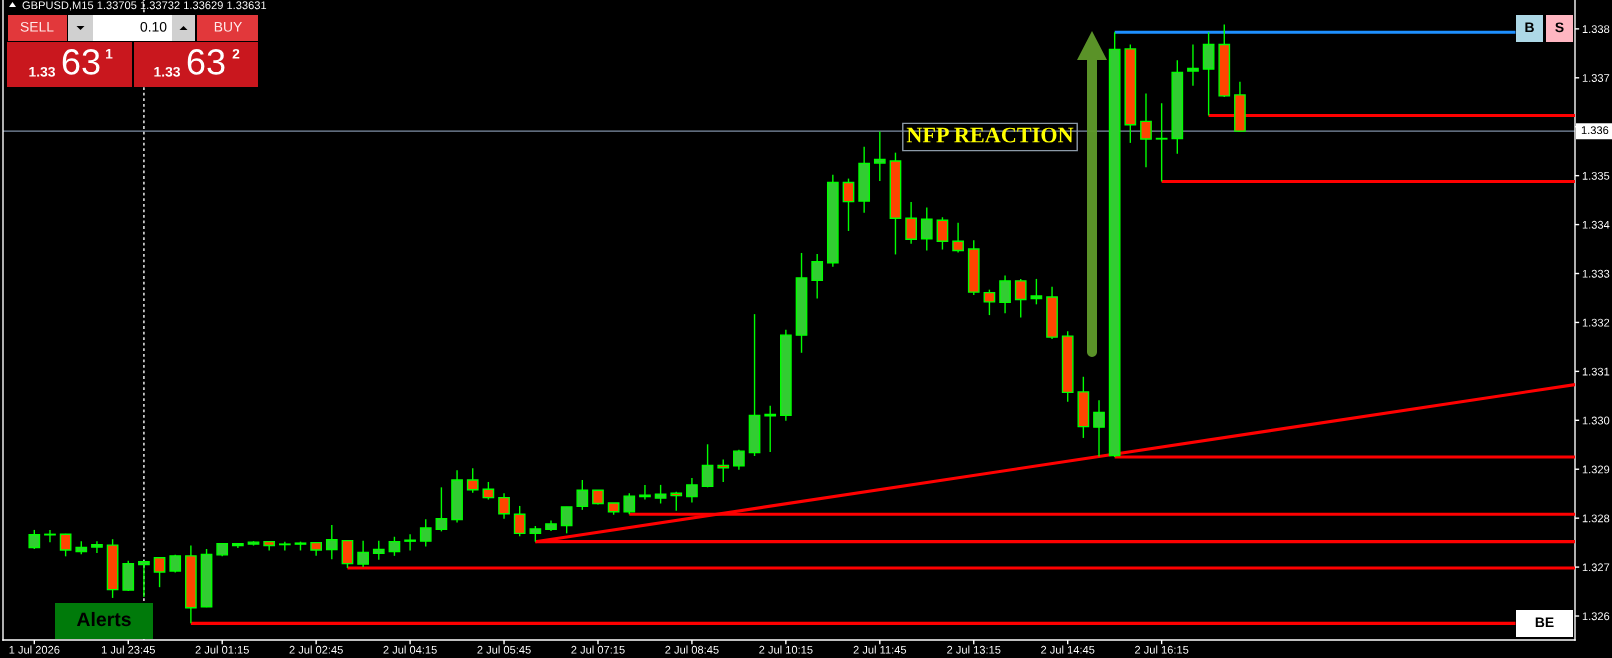  Describe the element at coordinates (222, 649) in the screenshot. I see `x-tick-label: 2 Jul 01:15` at that location.